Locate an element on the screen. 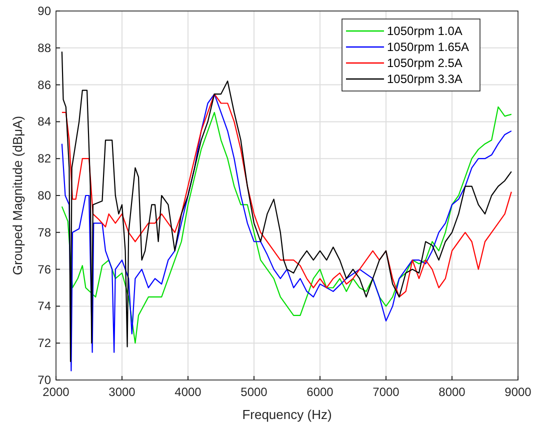 The width and height of the screenshot is (539, 433). x-tick-label: 8000 is located at coordinates (452, 392).